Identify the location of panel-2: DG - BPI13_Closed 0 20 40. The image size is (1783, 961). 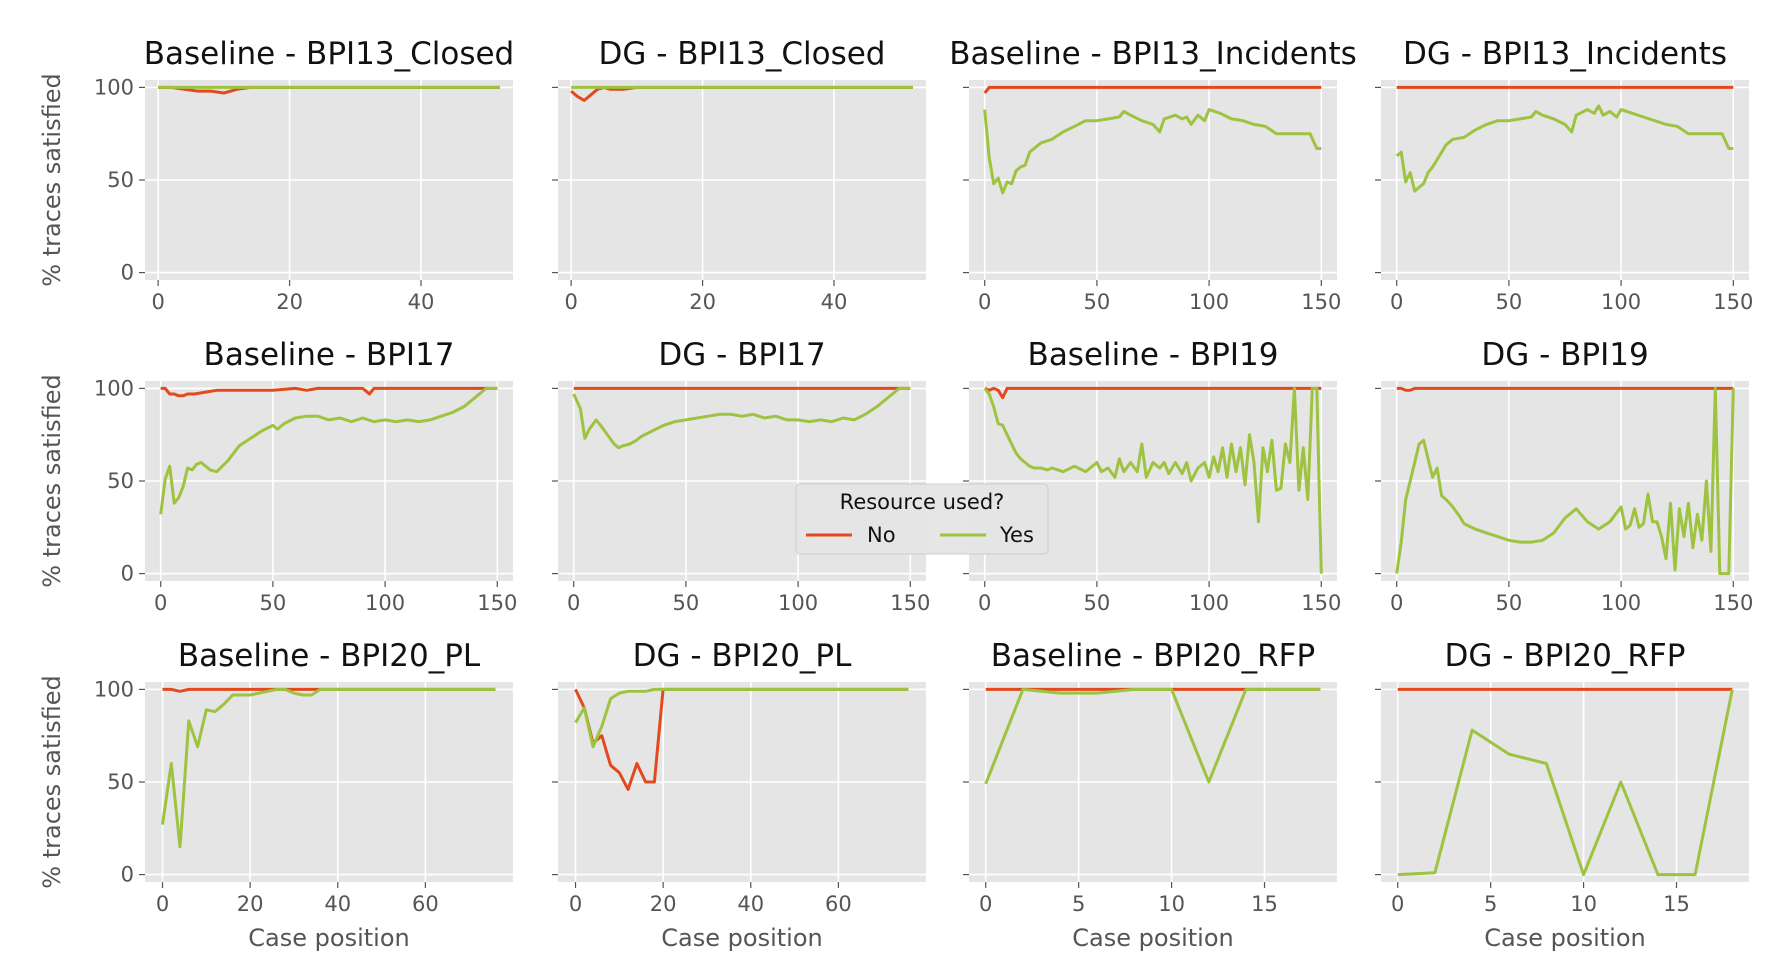
(739, 175).